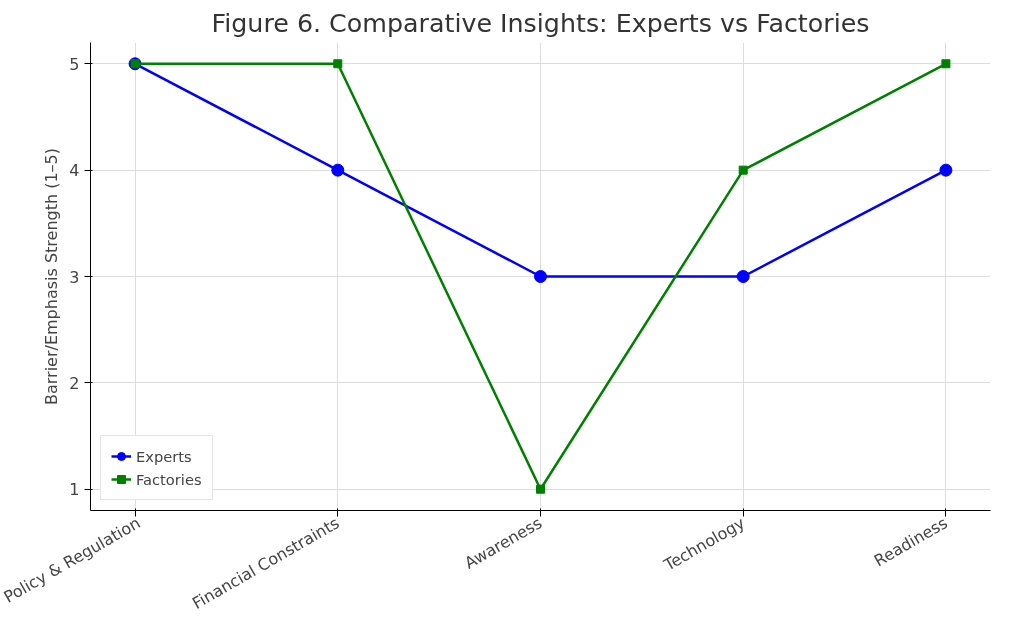 This screenshot has width=1021, height=635. What do you see at coordinates (74, 171) in the screenshot?
I see `y-tick-label: 4` at bounding box center [74, 171].